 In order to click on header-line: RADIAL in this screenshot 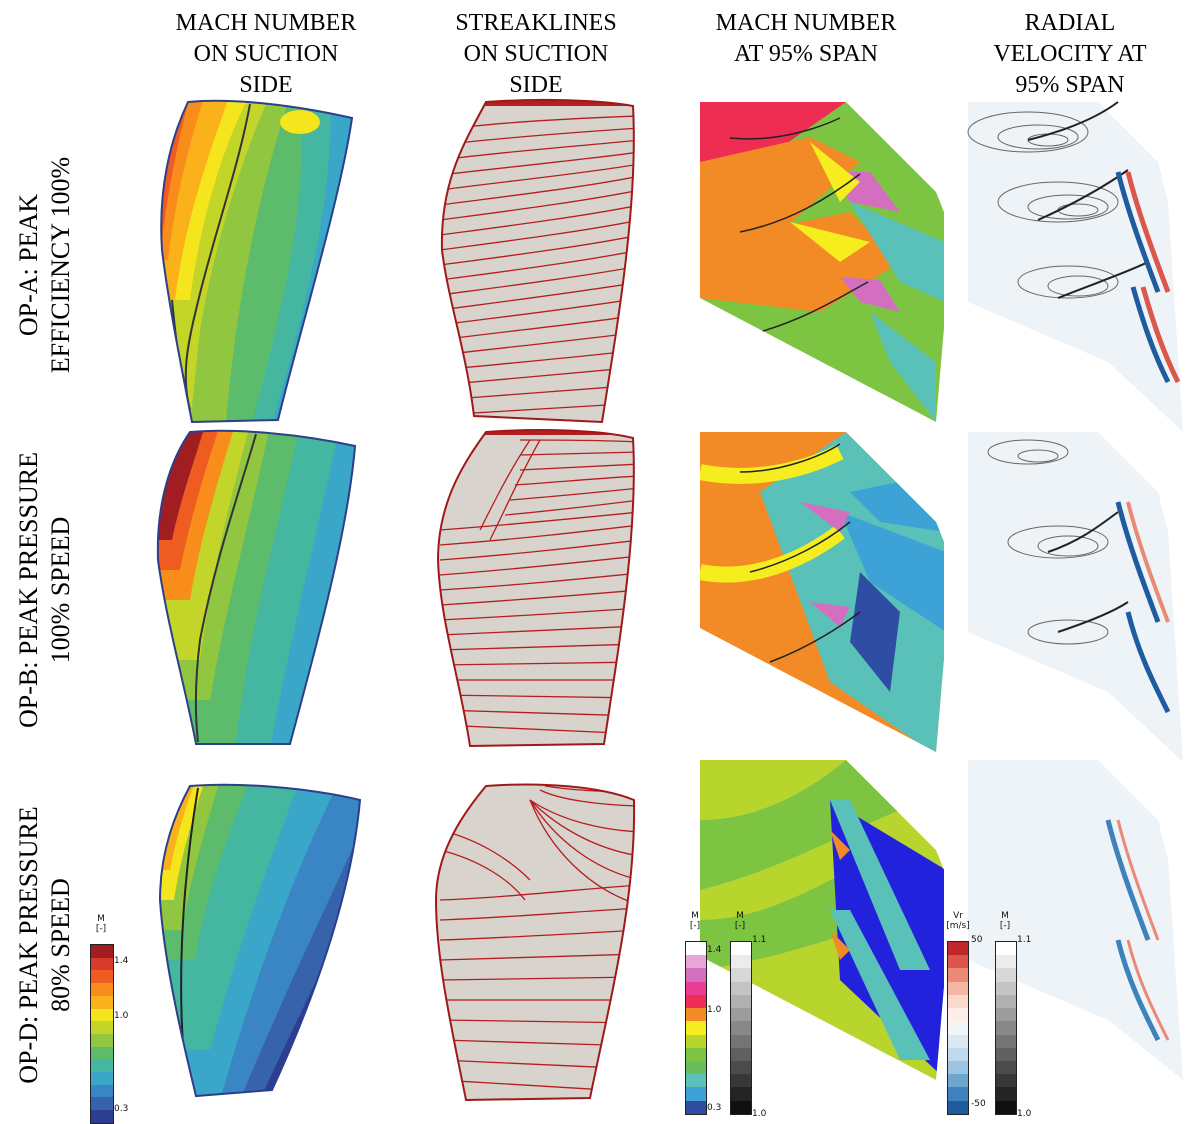, I will do `click(1070, 23)`.